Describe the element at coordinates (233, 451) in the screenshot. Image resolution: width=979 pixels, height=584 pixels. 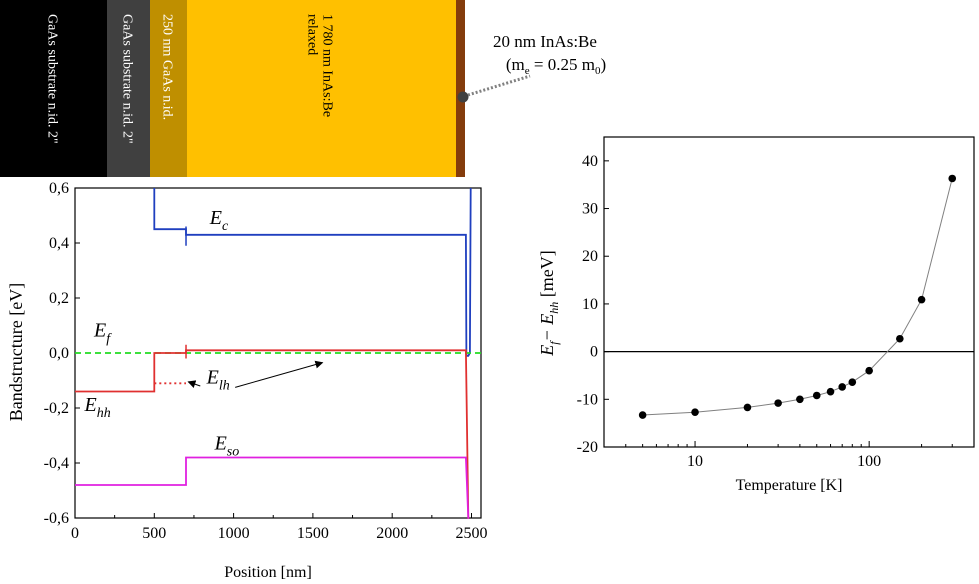
I see `label-e-so-sub: so` at that location.